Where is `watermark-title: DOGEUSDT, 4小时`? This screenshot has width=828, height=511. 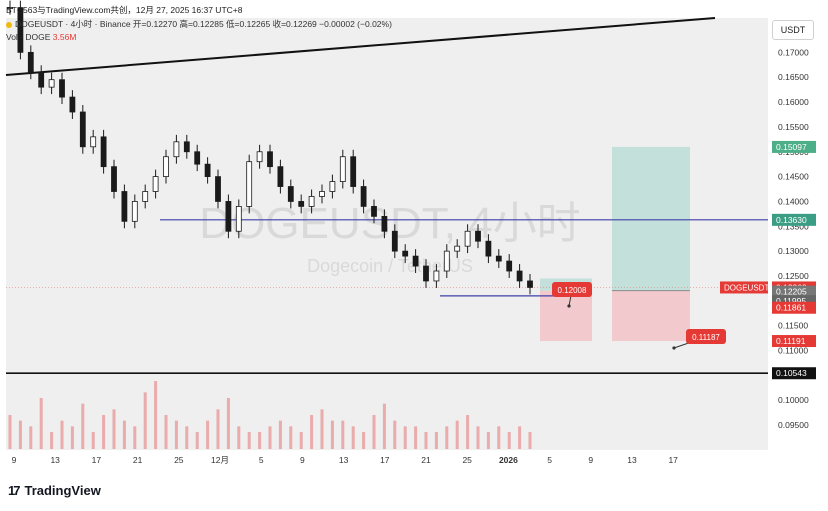
watermark-title: DOGEUSDT, 4小时 is located at coordinates (389, 223).